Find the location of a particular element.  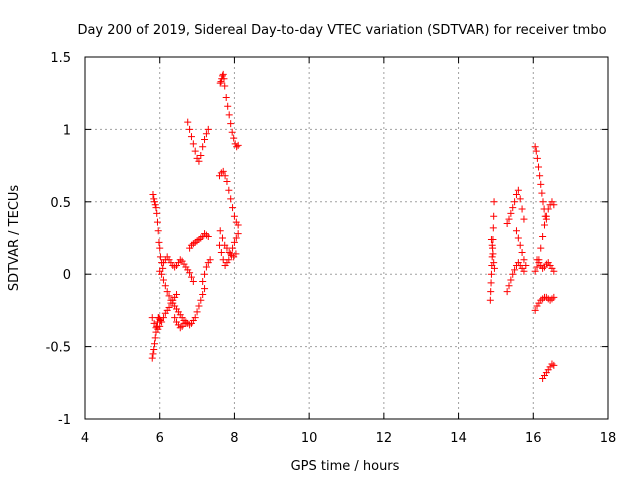

y-tick-label: 0.5 is located at coordinates (60, 203).